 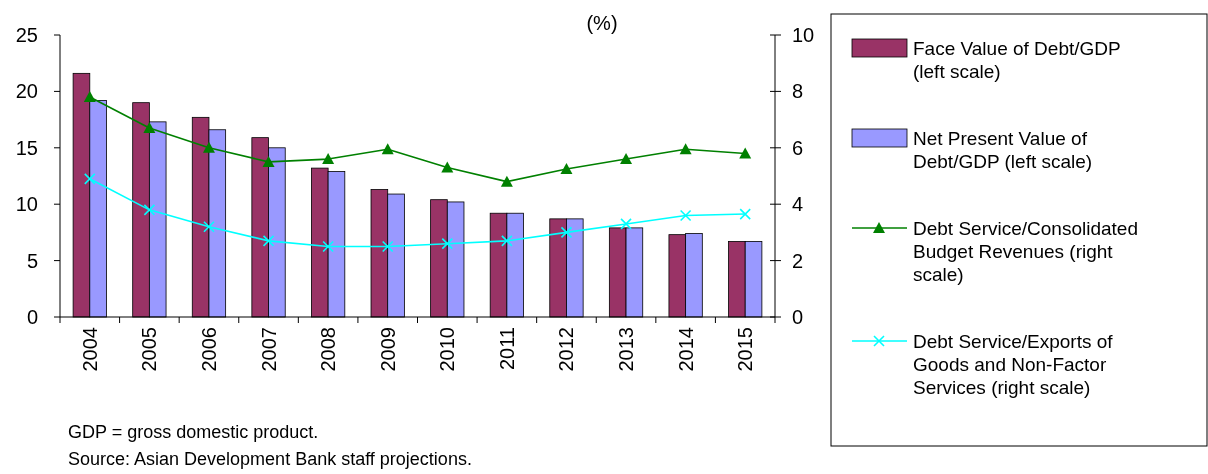 I want to click on y-tick-label: 20, so click(x=26, y=91).